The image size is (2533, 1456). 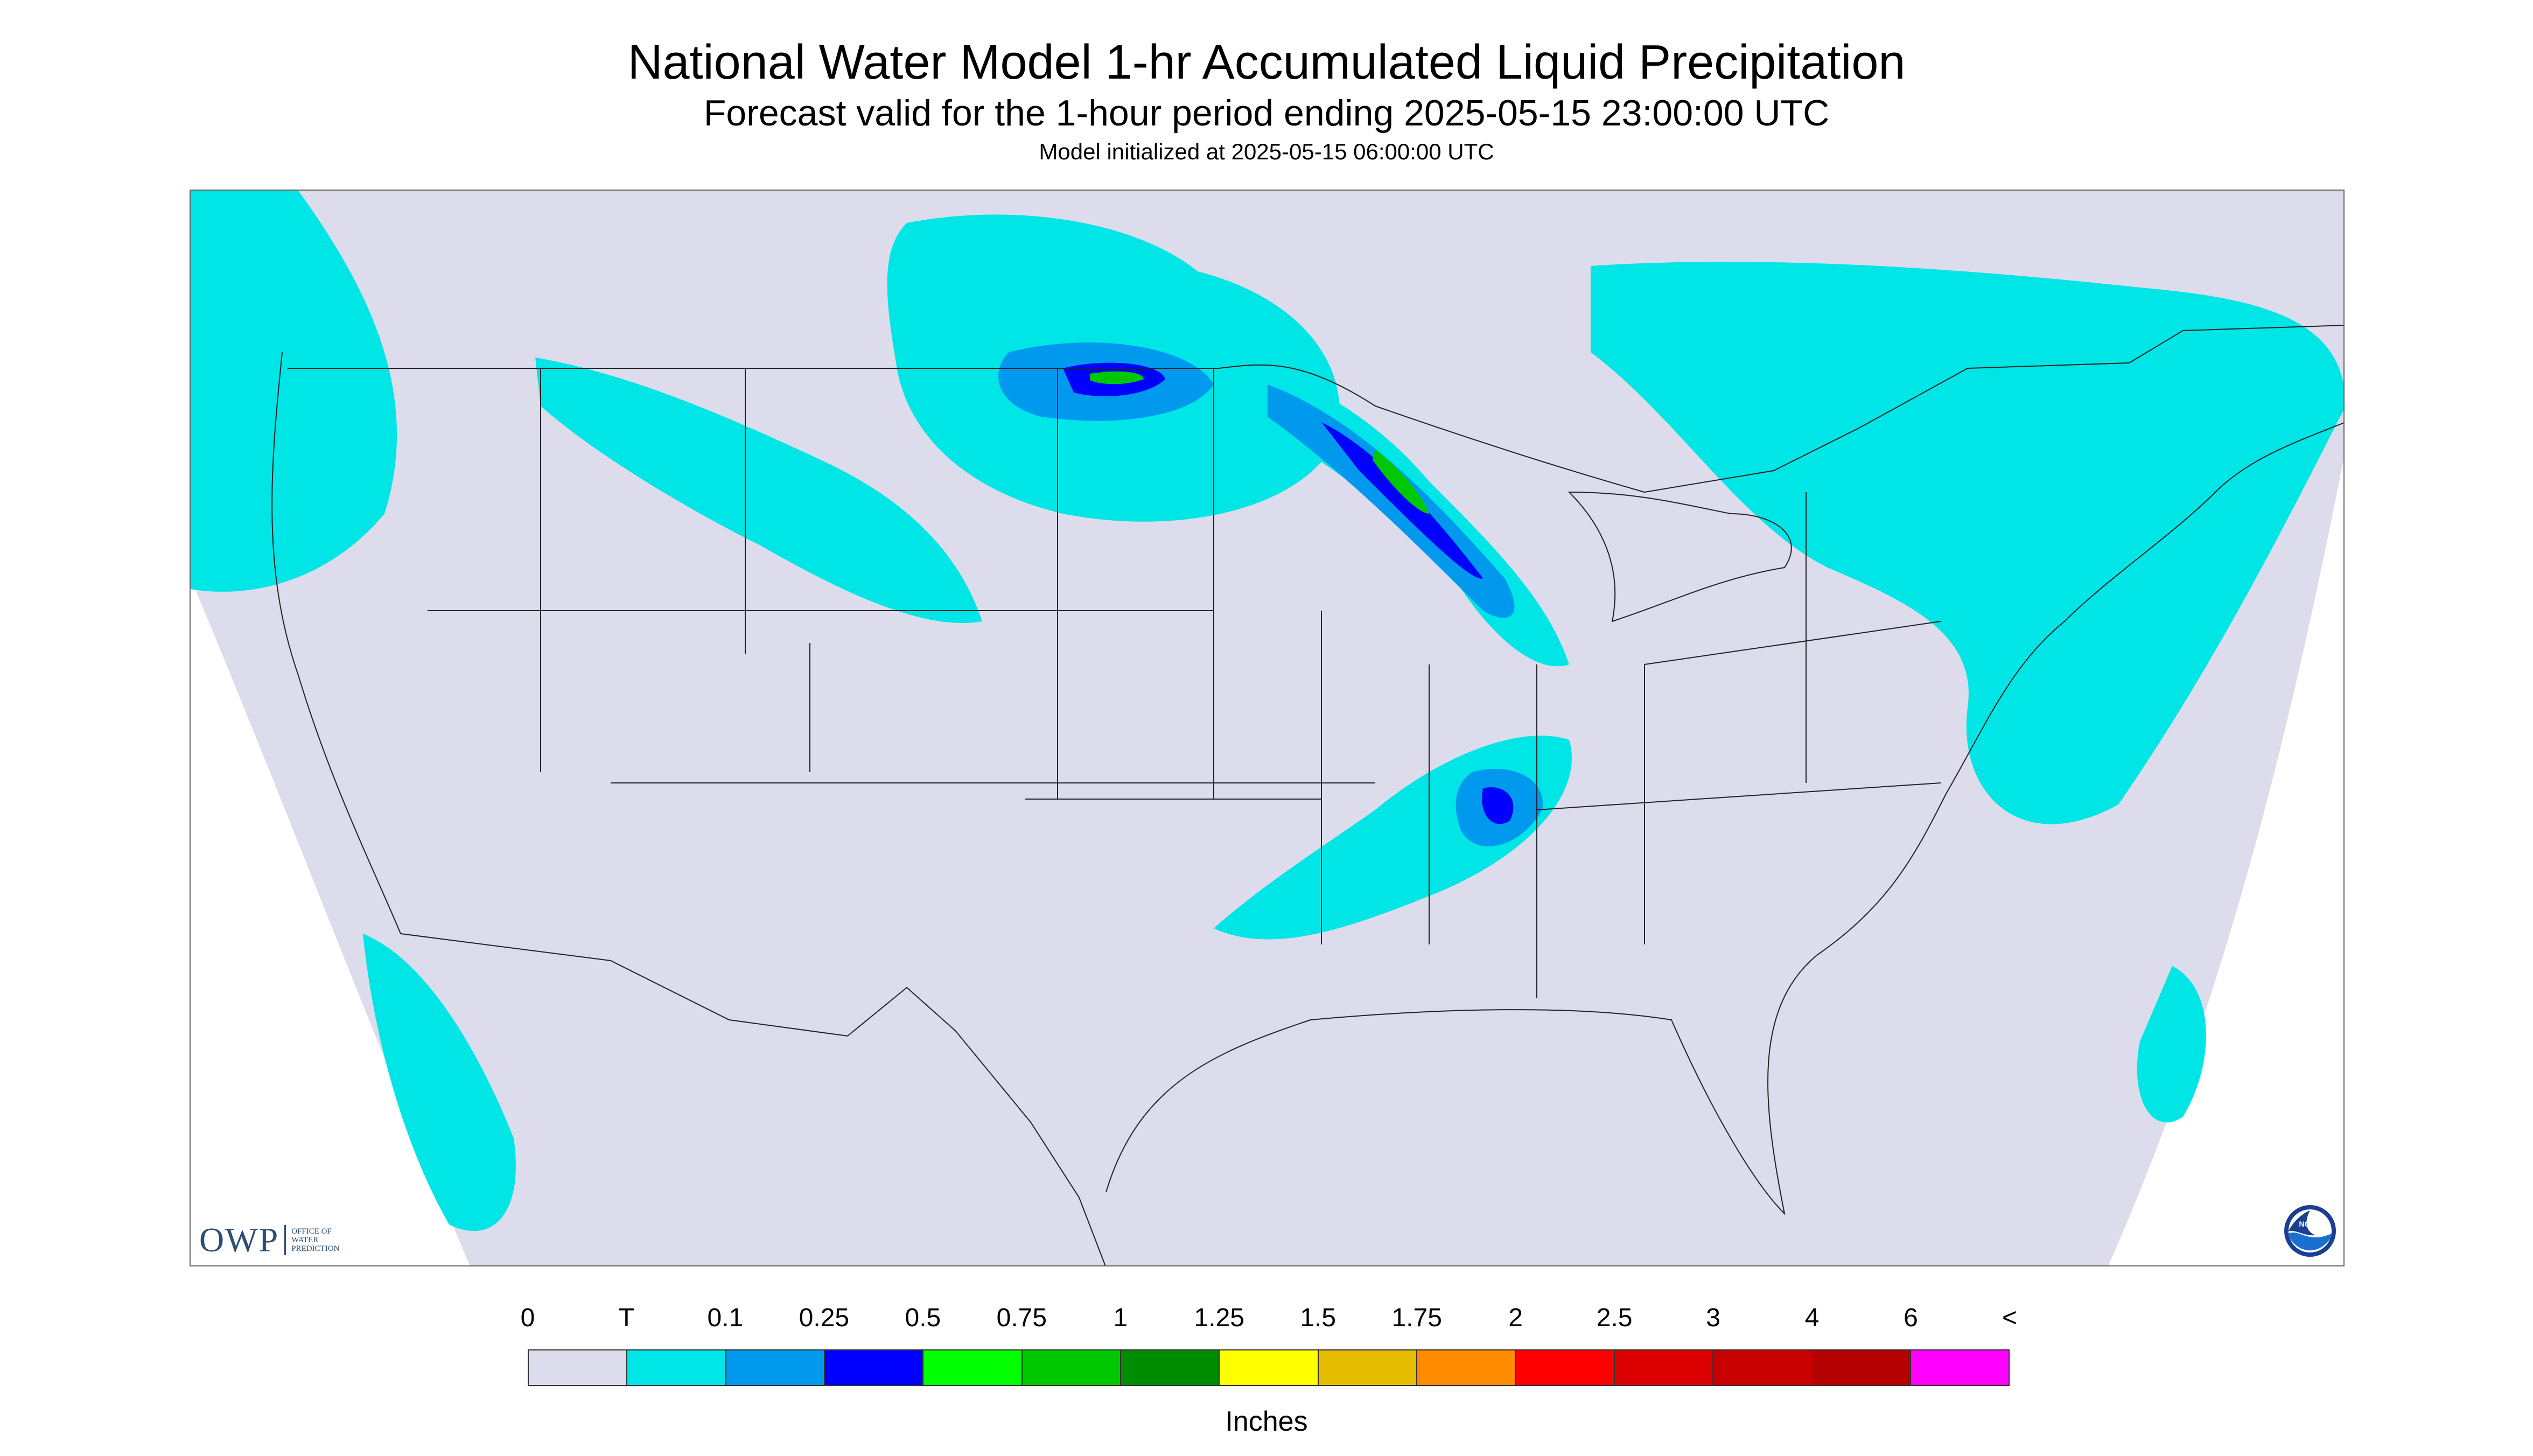 I want to click on precip-max-upper-midwest, so click(x=1401, y=481).